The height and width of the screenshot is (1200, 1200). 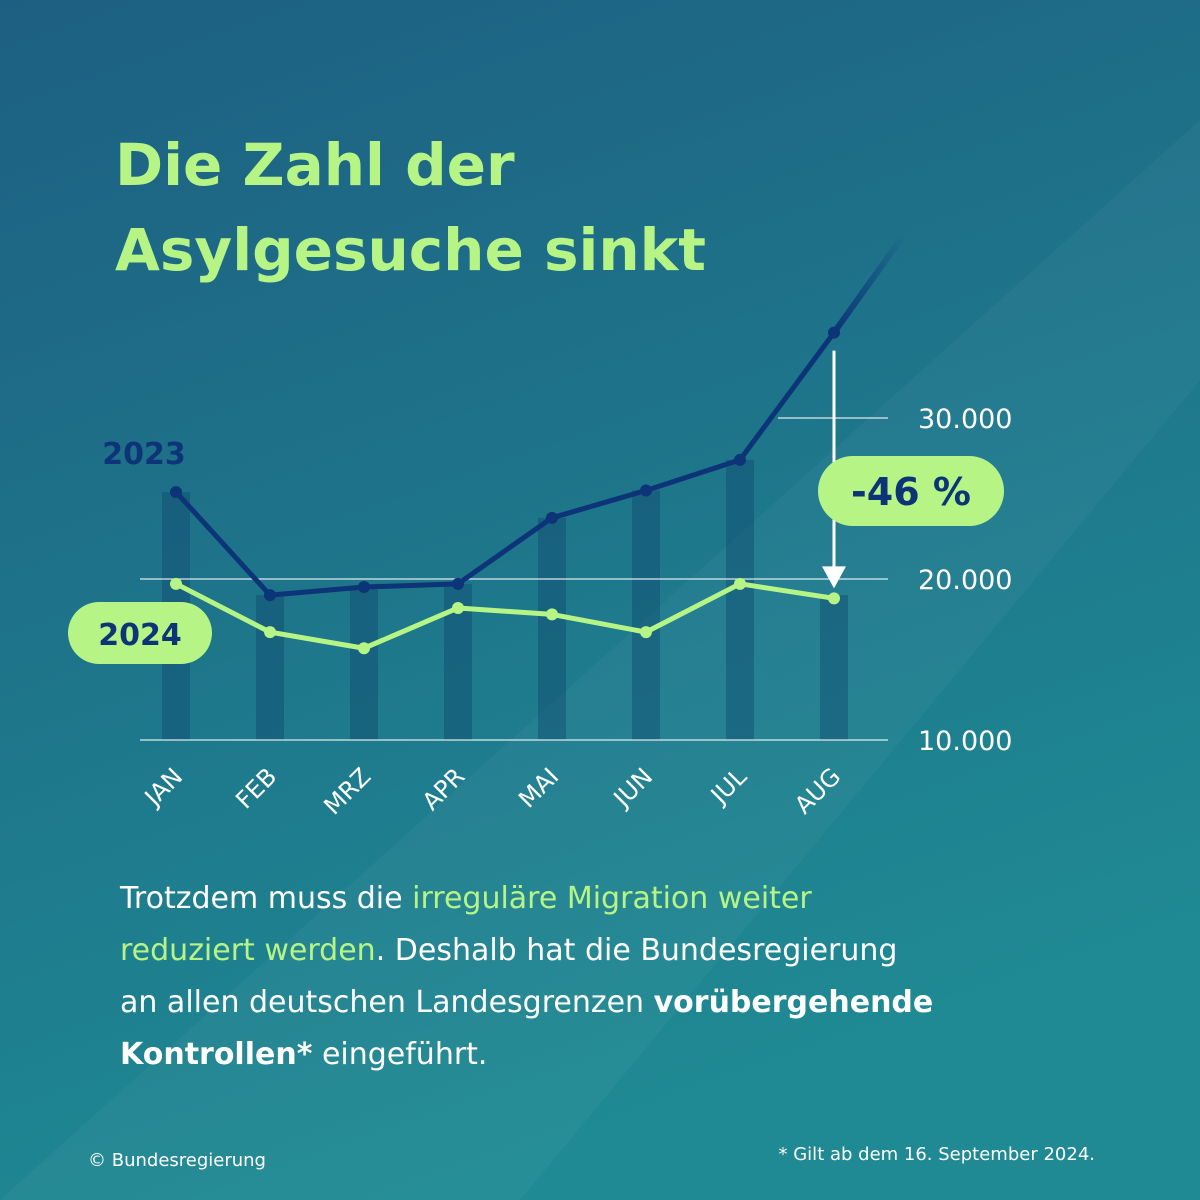 I want to click on body-line-1-plain: Trotzdem muss die, so click(x=265, y=898).